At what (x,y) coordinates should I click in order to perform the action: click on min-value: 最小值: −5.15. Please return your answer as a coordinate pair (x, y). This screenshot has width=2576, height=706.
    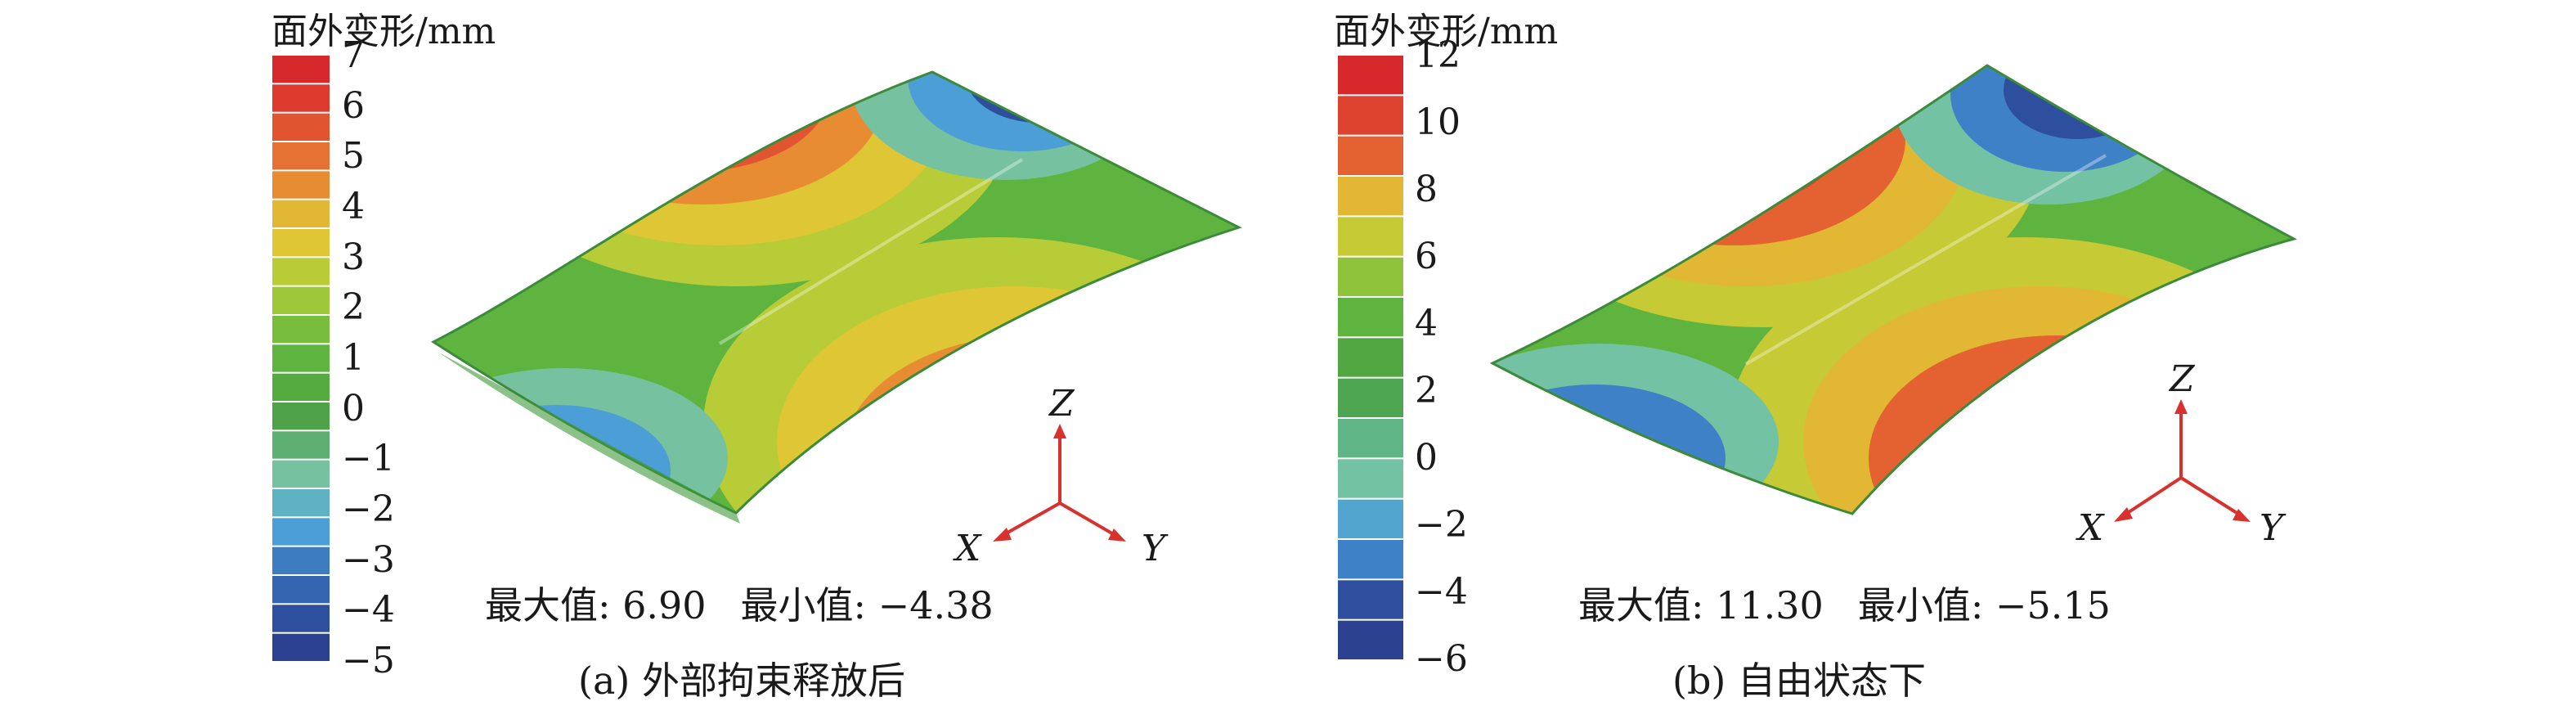
    Looking at the image, I should click on (1984, 605).